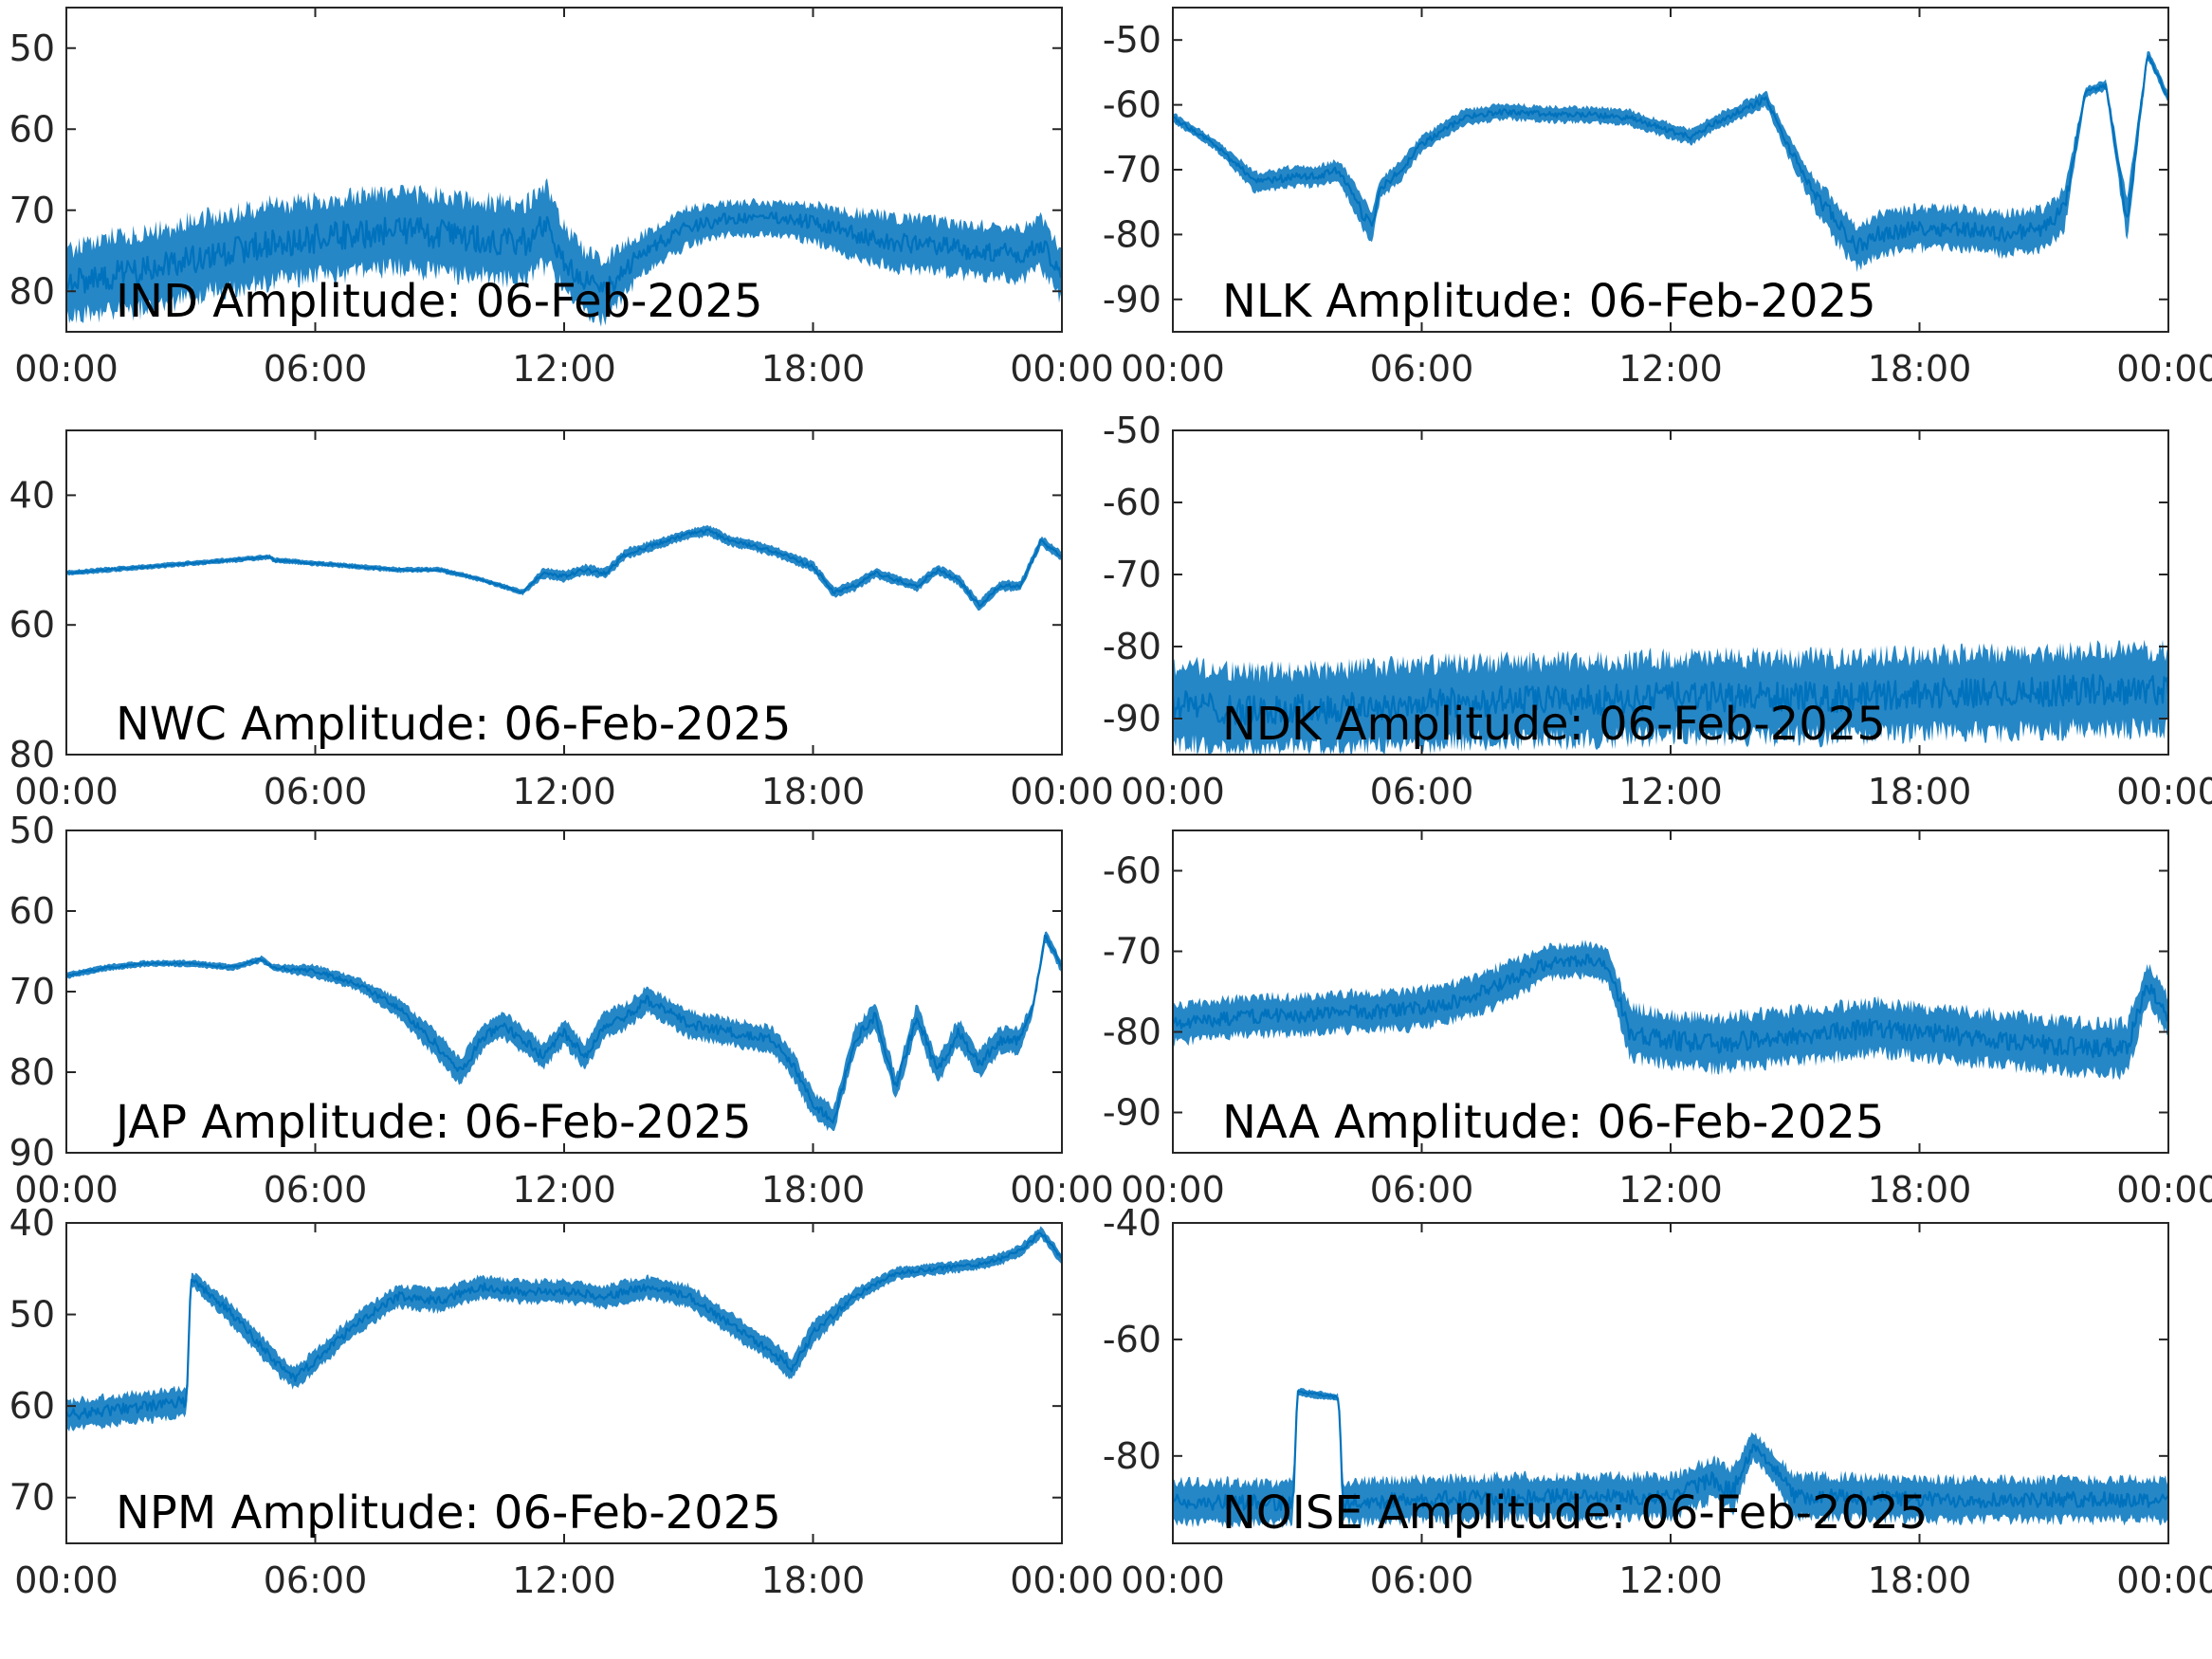  I want to click on panel-title: NLK Amplitude: 06-Feb-2025, so click(1549, 301).